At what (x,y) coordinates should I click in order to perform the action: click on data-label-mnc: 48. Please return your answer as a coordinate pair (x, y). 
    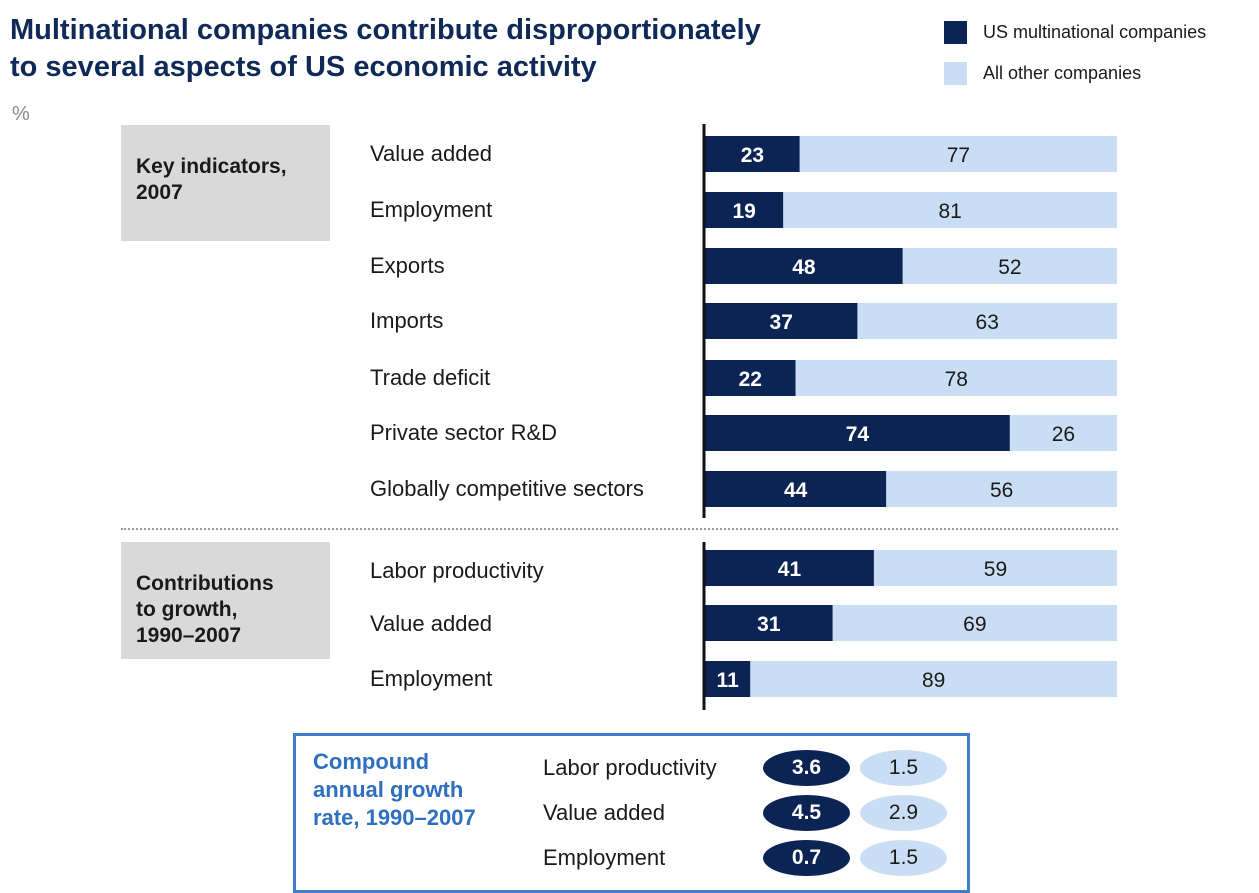
    Looking at the image, I should click on (804, 267).